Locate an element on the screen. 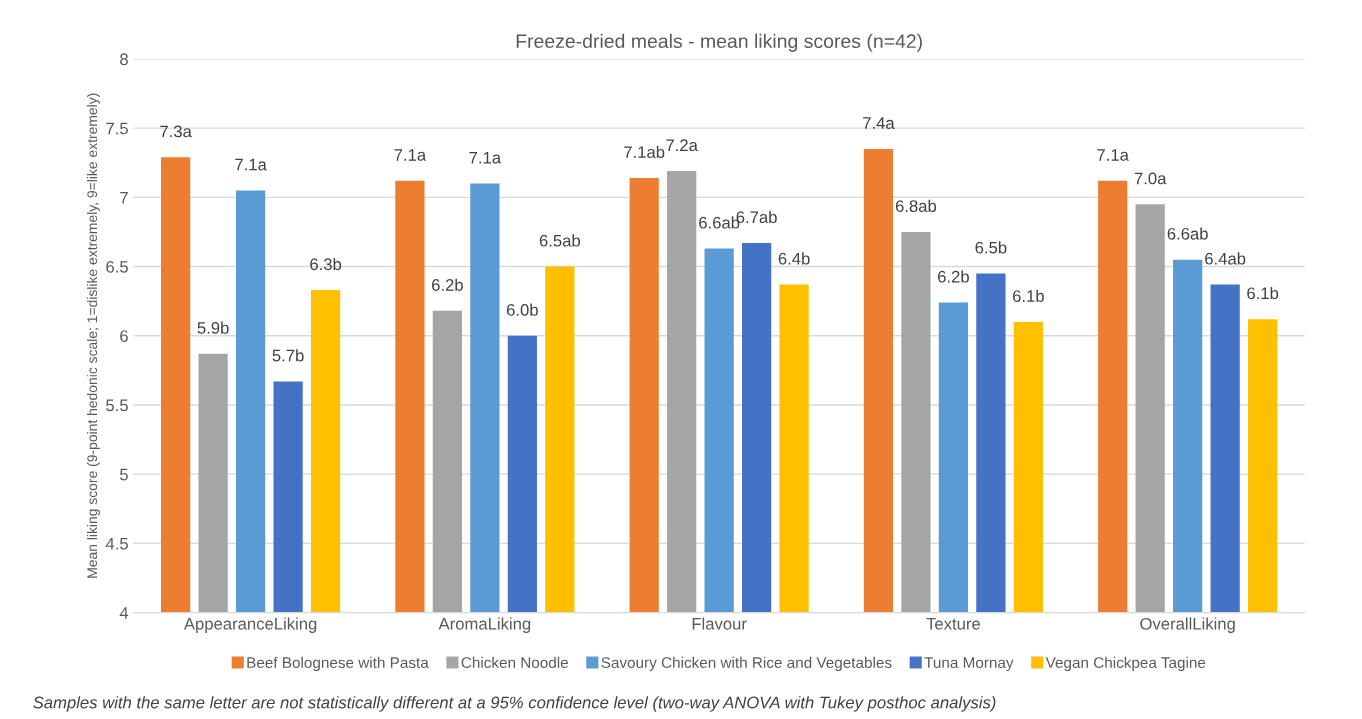 The image size is (1362, 719). x-tick-label: AppearanceLiking is located at coordinates (250, 625).